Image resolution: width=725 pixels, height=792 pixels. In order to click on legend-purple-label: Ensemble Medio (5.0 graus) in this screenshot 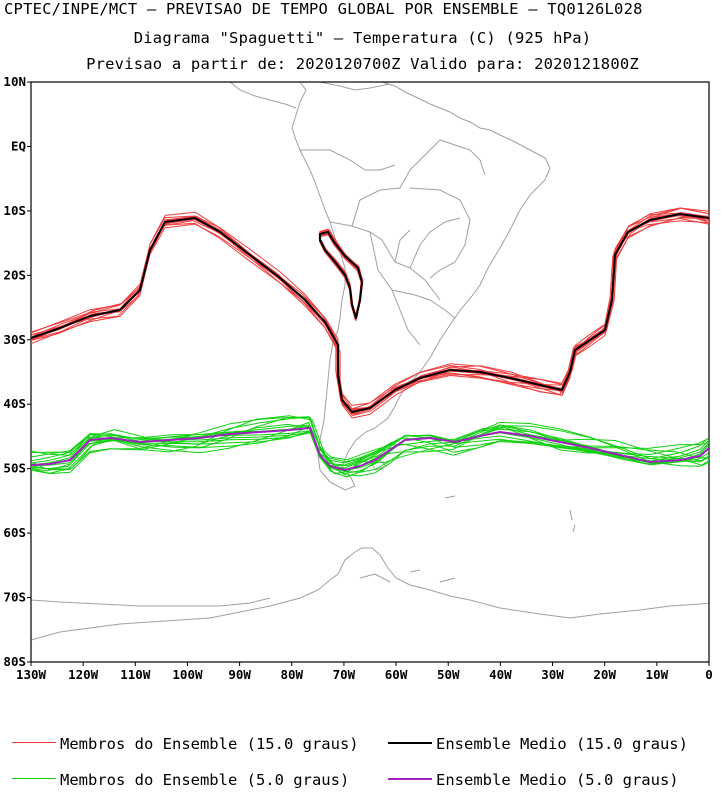, I will do `click(557, 780)`.